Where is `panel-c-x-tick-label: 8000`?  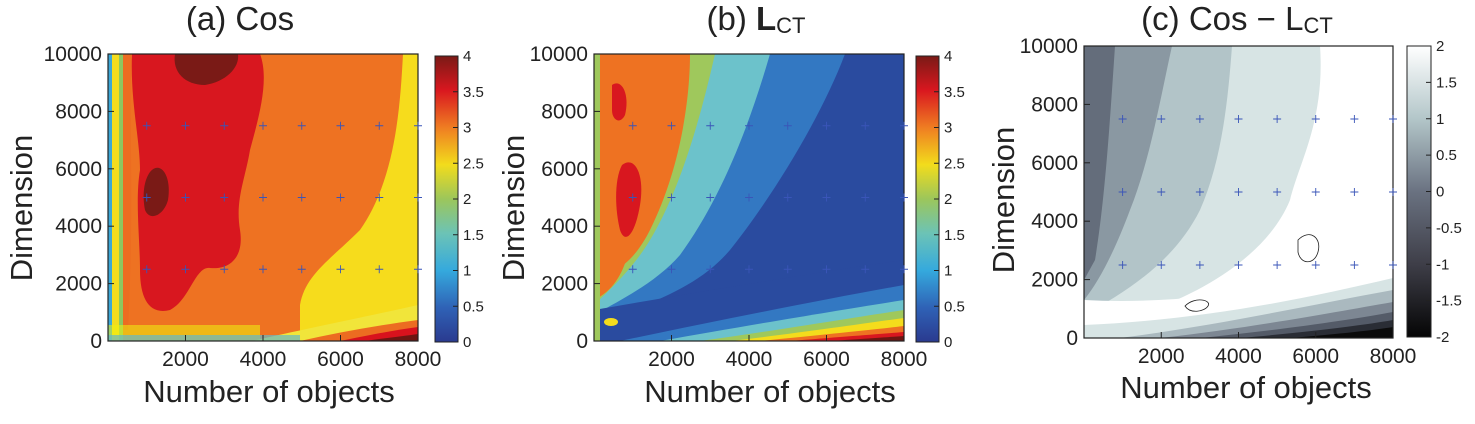 panel-c-x-tick-label: 8000 is located at coordinates (1393, 356).